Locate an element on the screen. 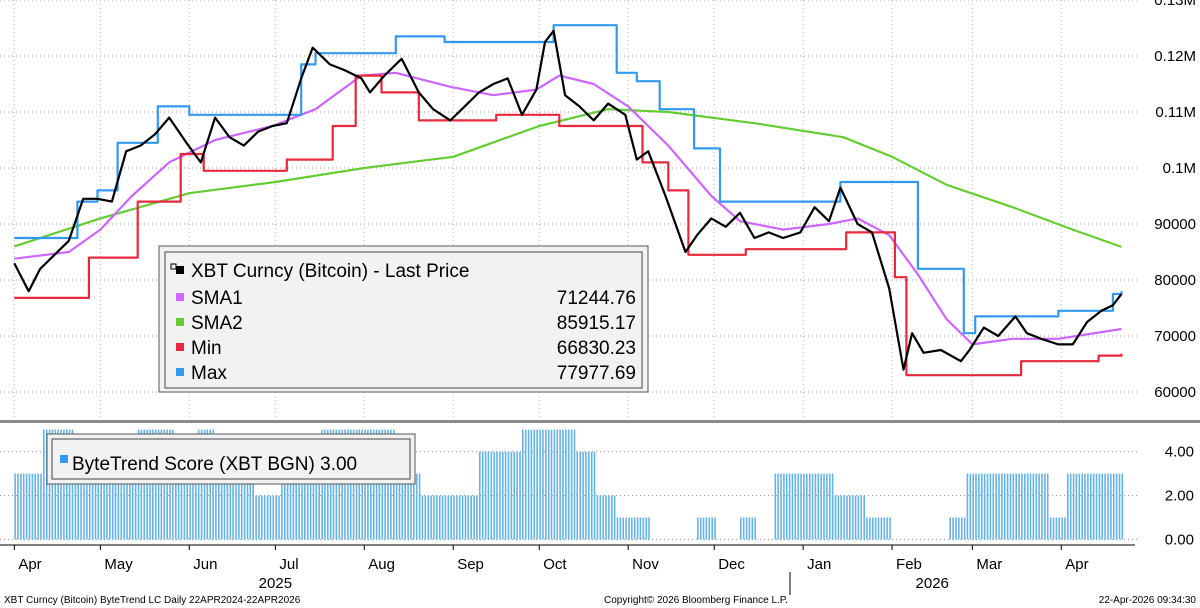 Image resolution: width=1200 pixels, height=608 pixels. footer-right: 22-Apr-2026 09:34:30 is located at coordinates (1148, 600).